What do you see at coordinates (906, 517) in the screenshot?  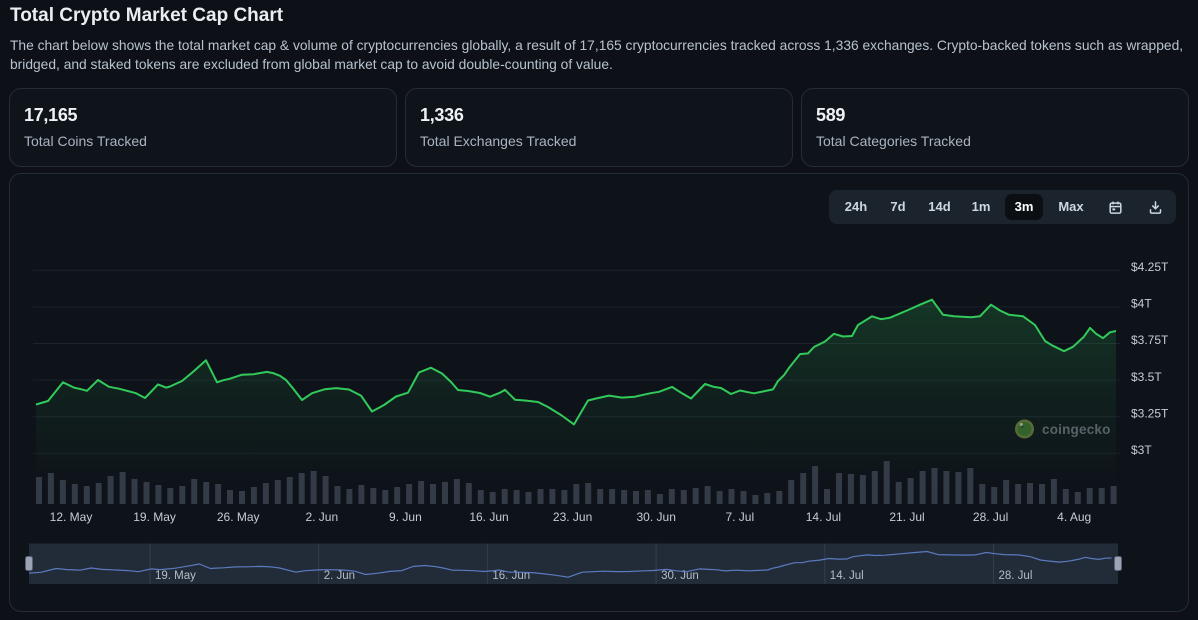 I see `svg-text: 21. Jul` at bounding box center [906, 517].